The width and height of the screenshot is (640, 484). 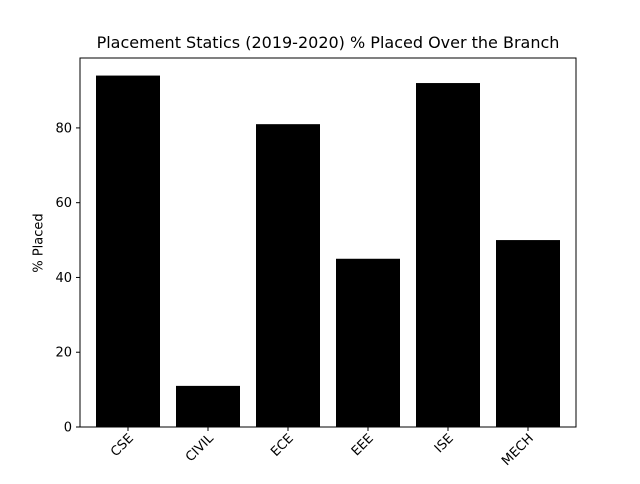 What do you see at coordinates (63, 353) in the screenshot?
I see `y-tick-label-20: 20` at bounding box center [63, 353].